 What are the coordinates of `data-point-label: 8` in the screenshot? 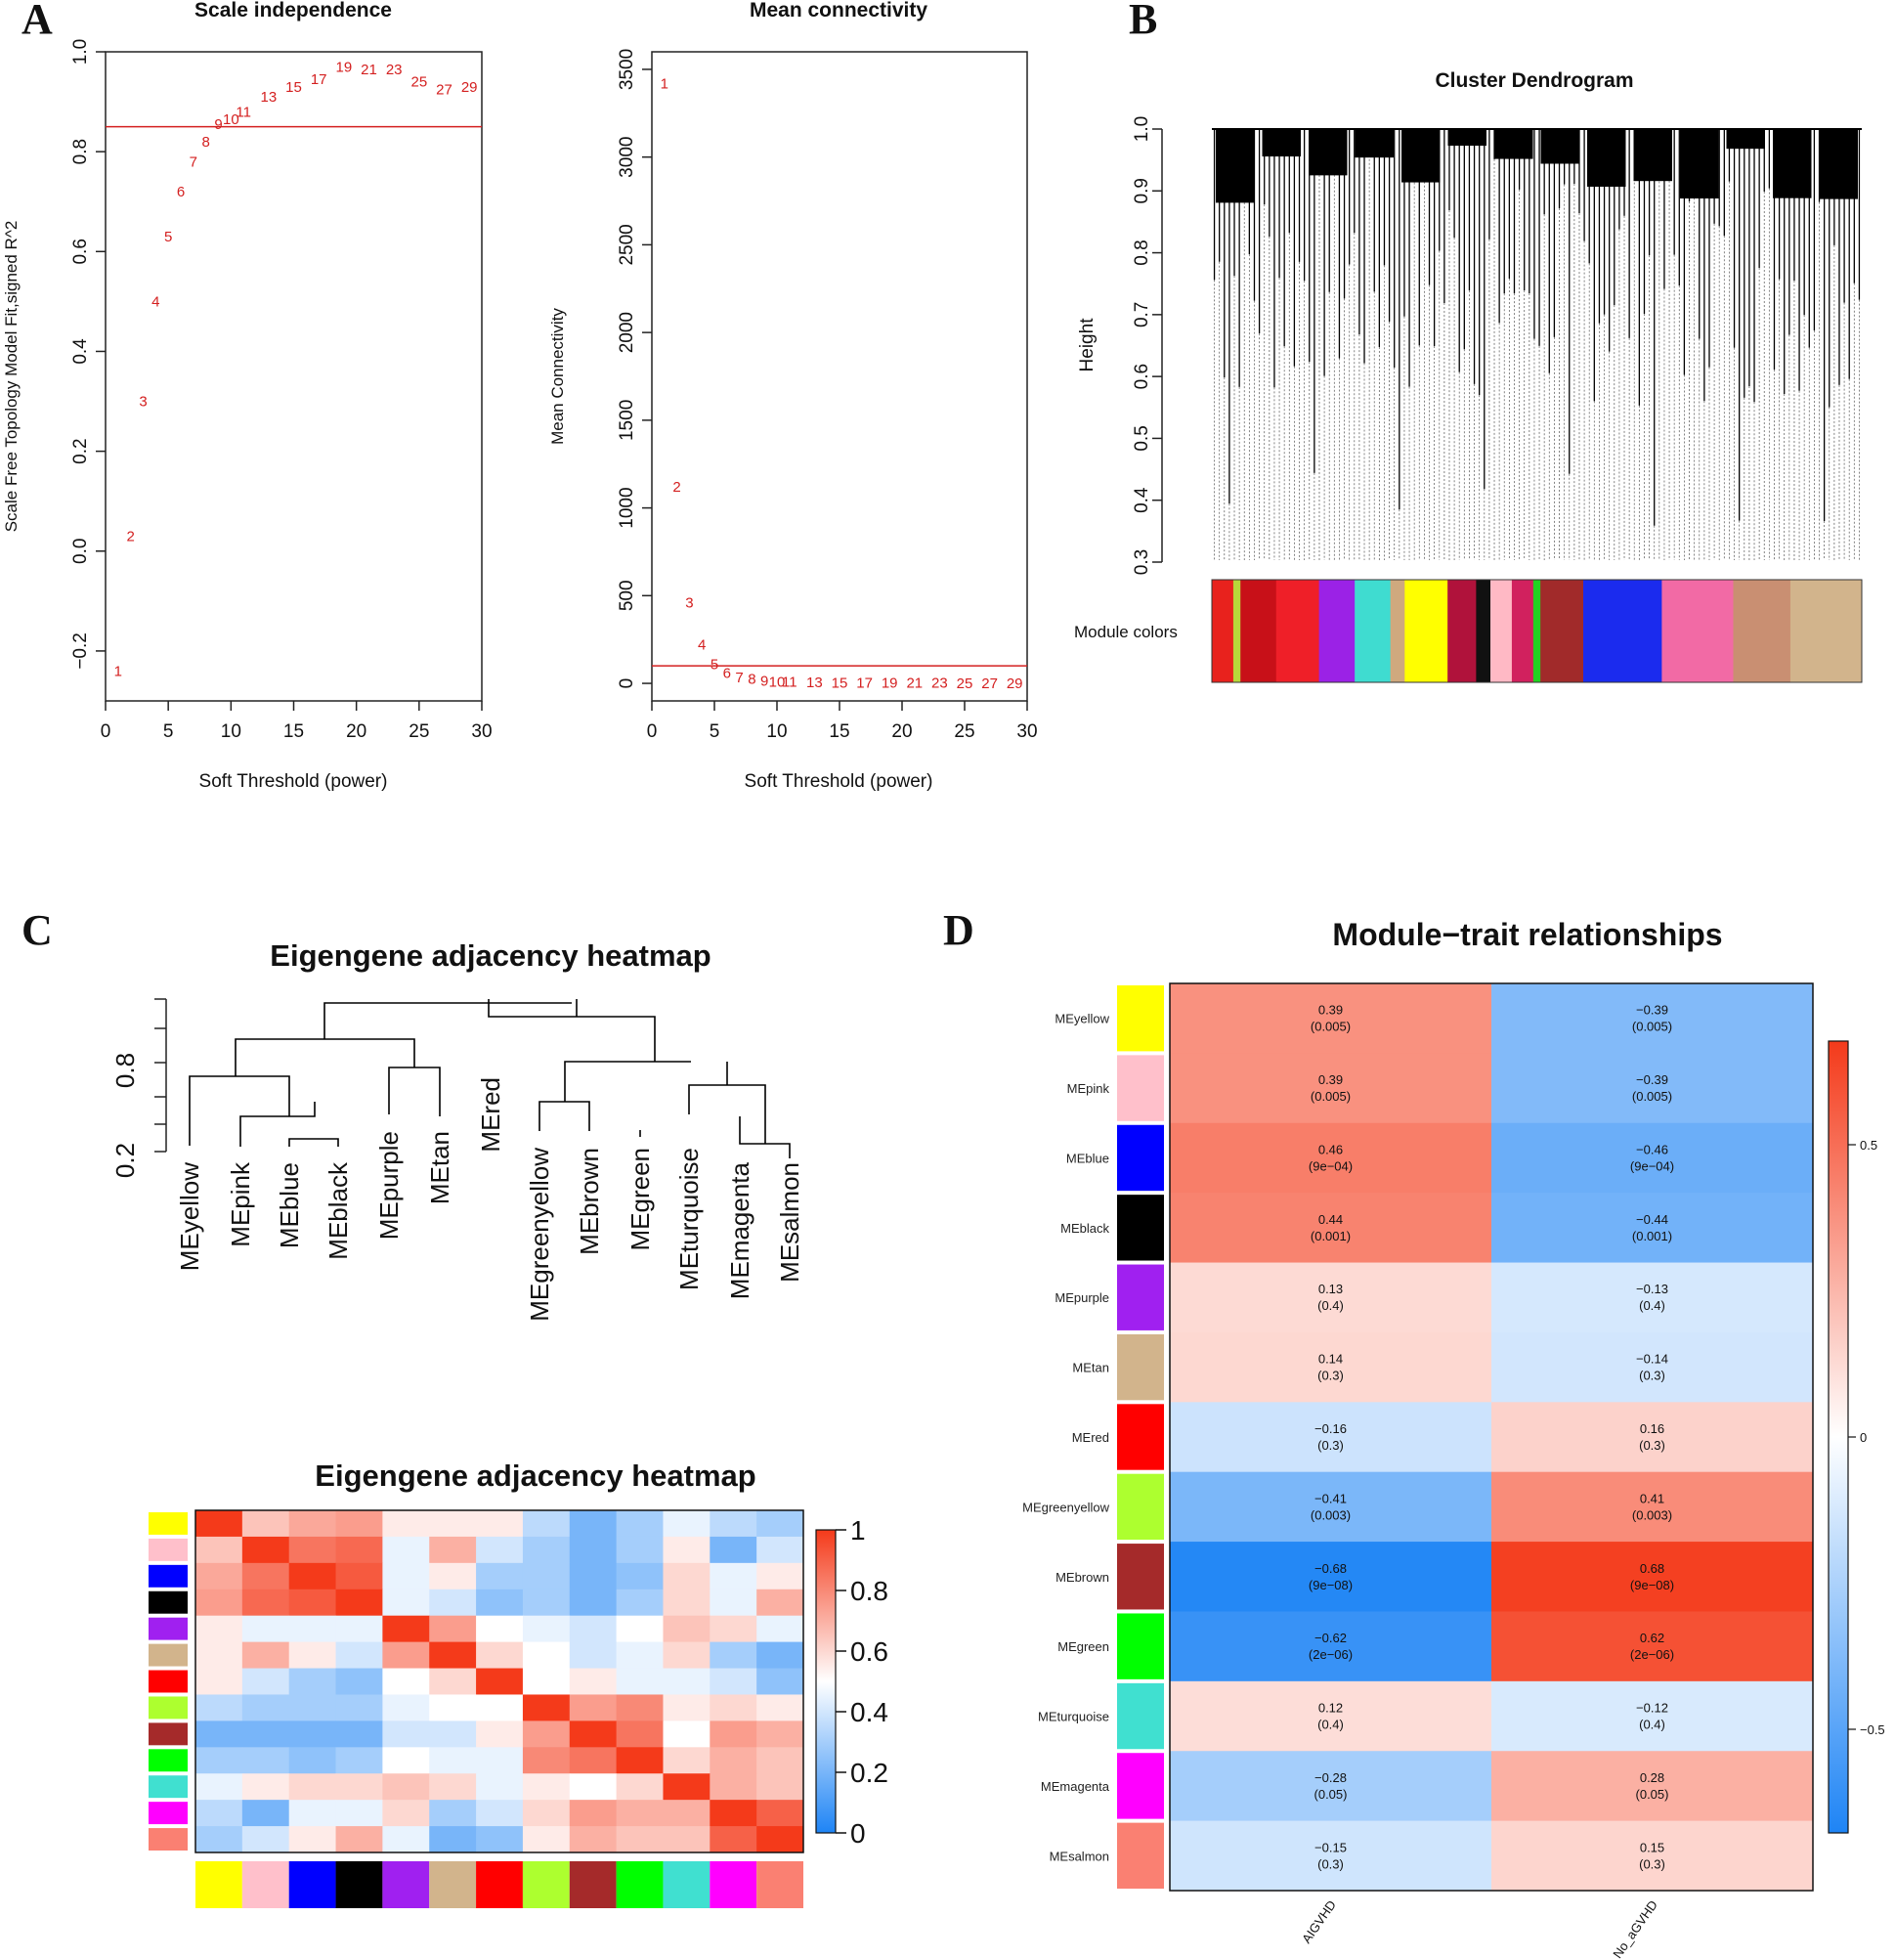 It's located at (205, 142).